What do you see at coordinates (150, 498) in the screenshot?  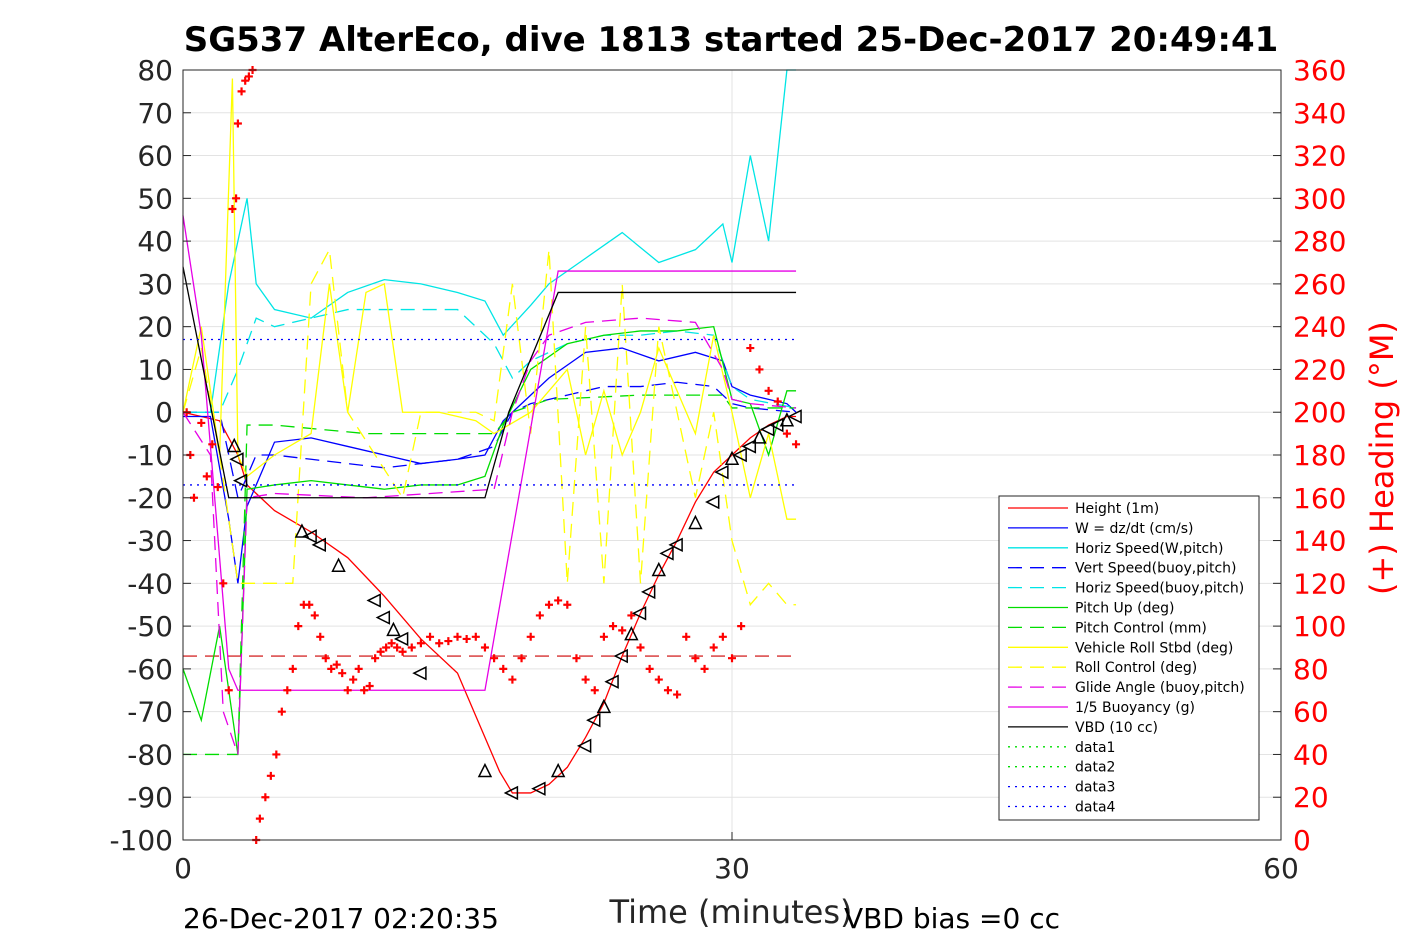 I see `y-tick-label-left: -20` at bounding box center [150, 498].